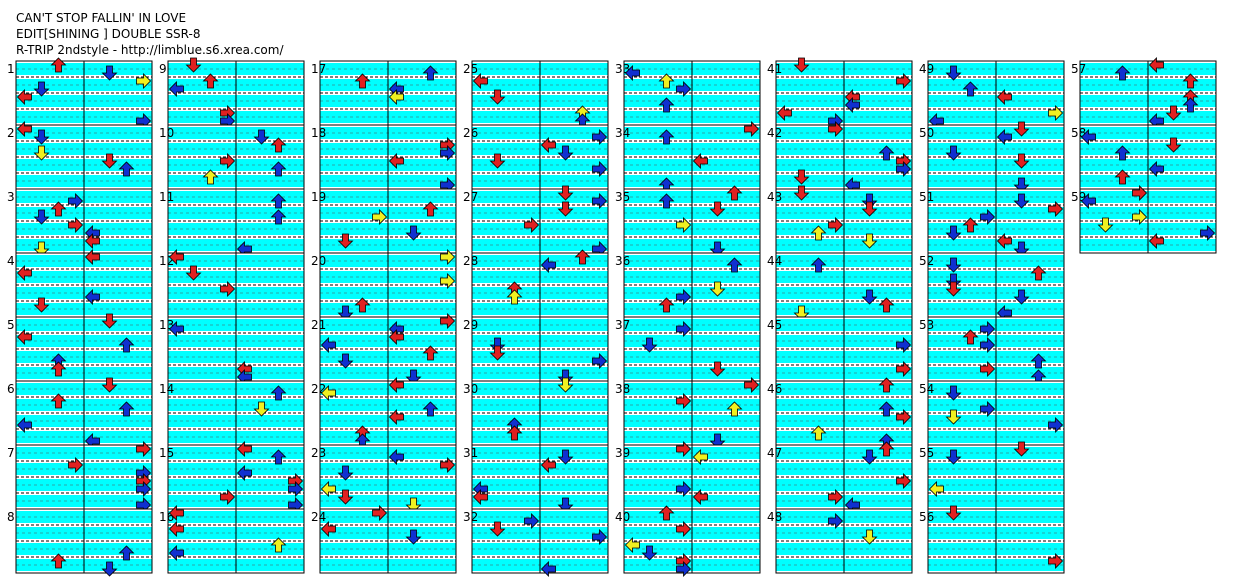  I want to click on measure: 29, so click(536, 350).